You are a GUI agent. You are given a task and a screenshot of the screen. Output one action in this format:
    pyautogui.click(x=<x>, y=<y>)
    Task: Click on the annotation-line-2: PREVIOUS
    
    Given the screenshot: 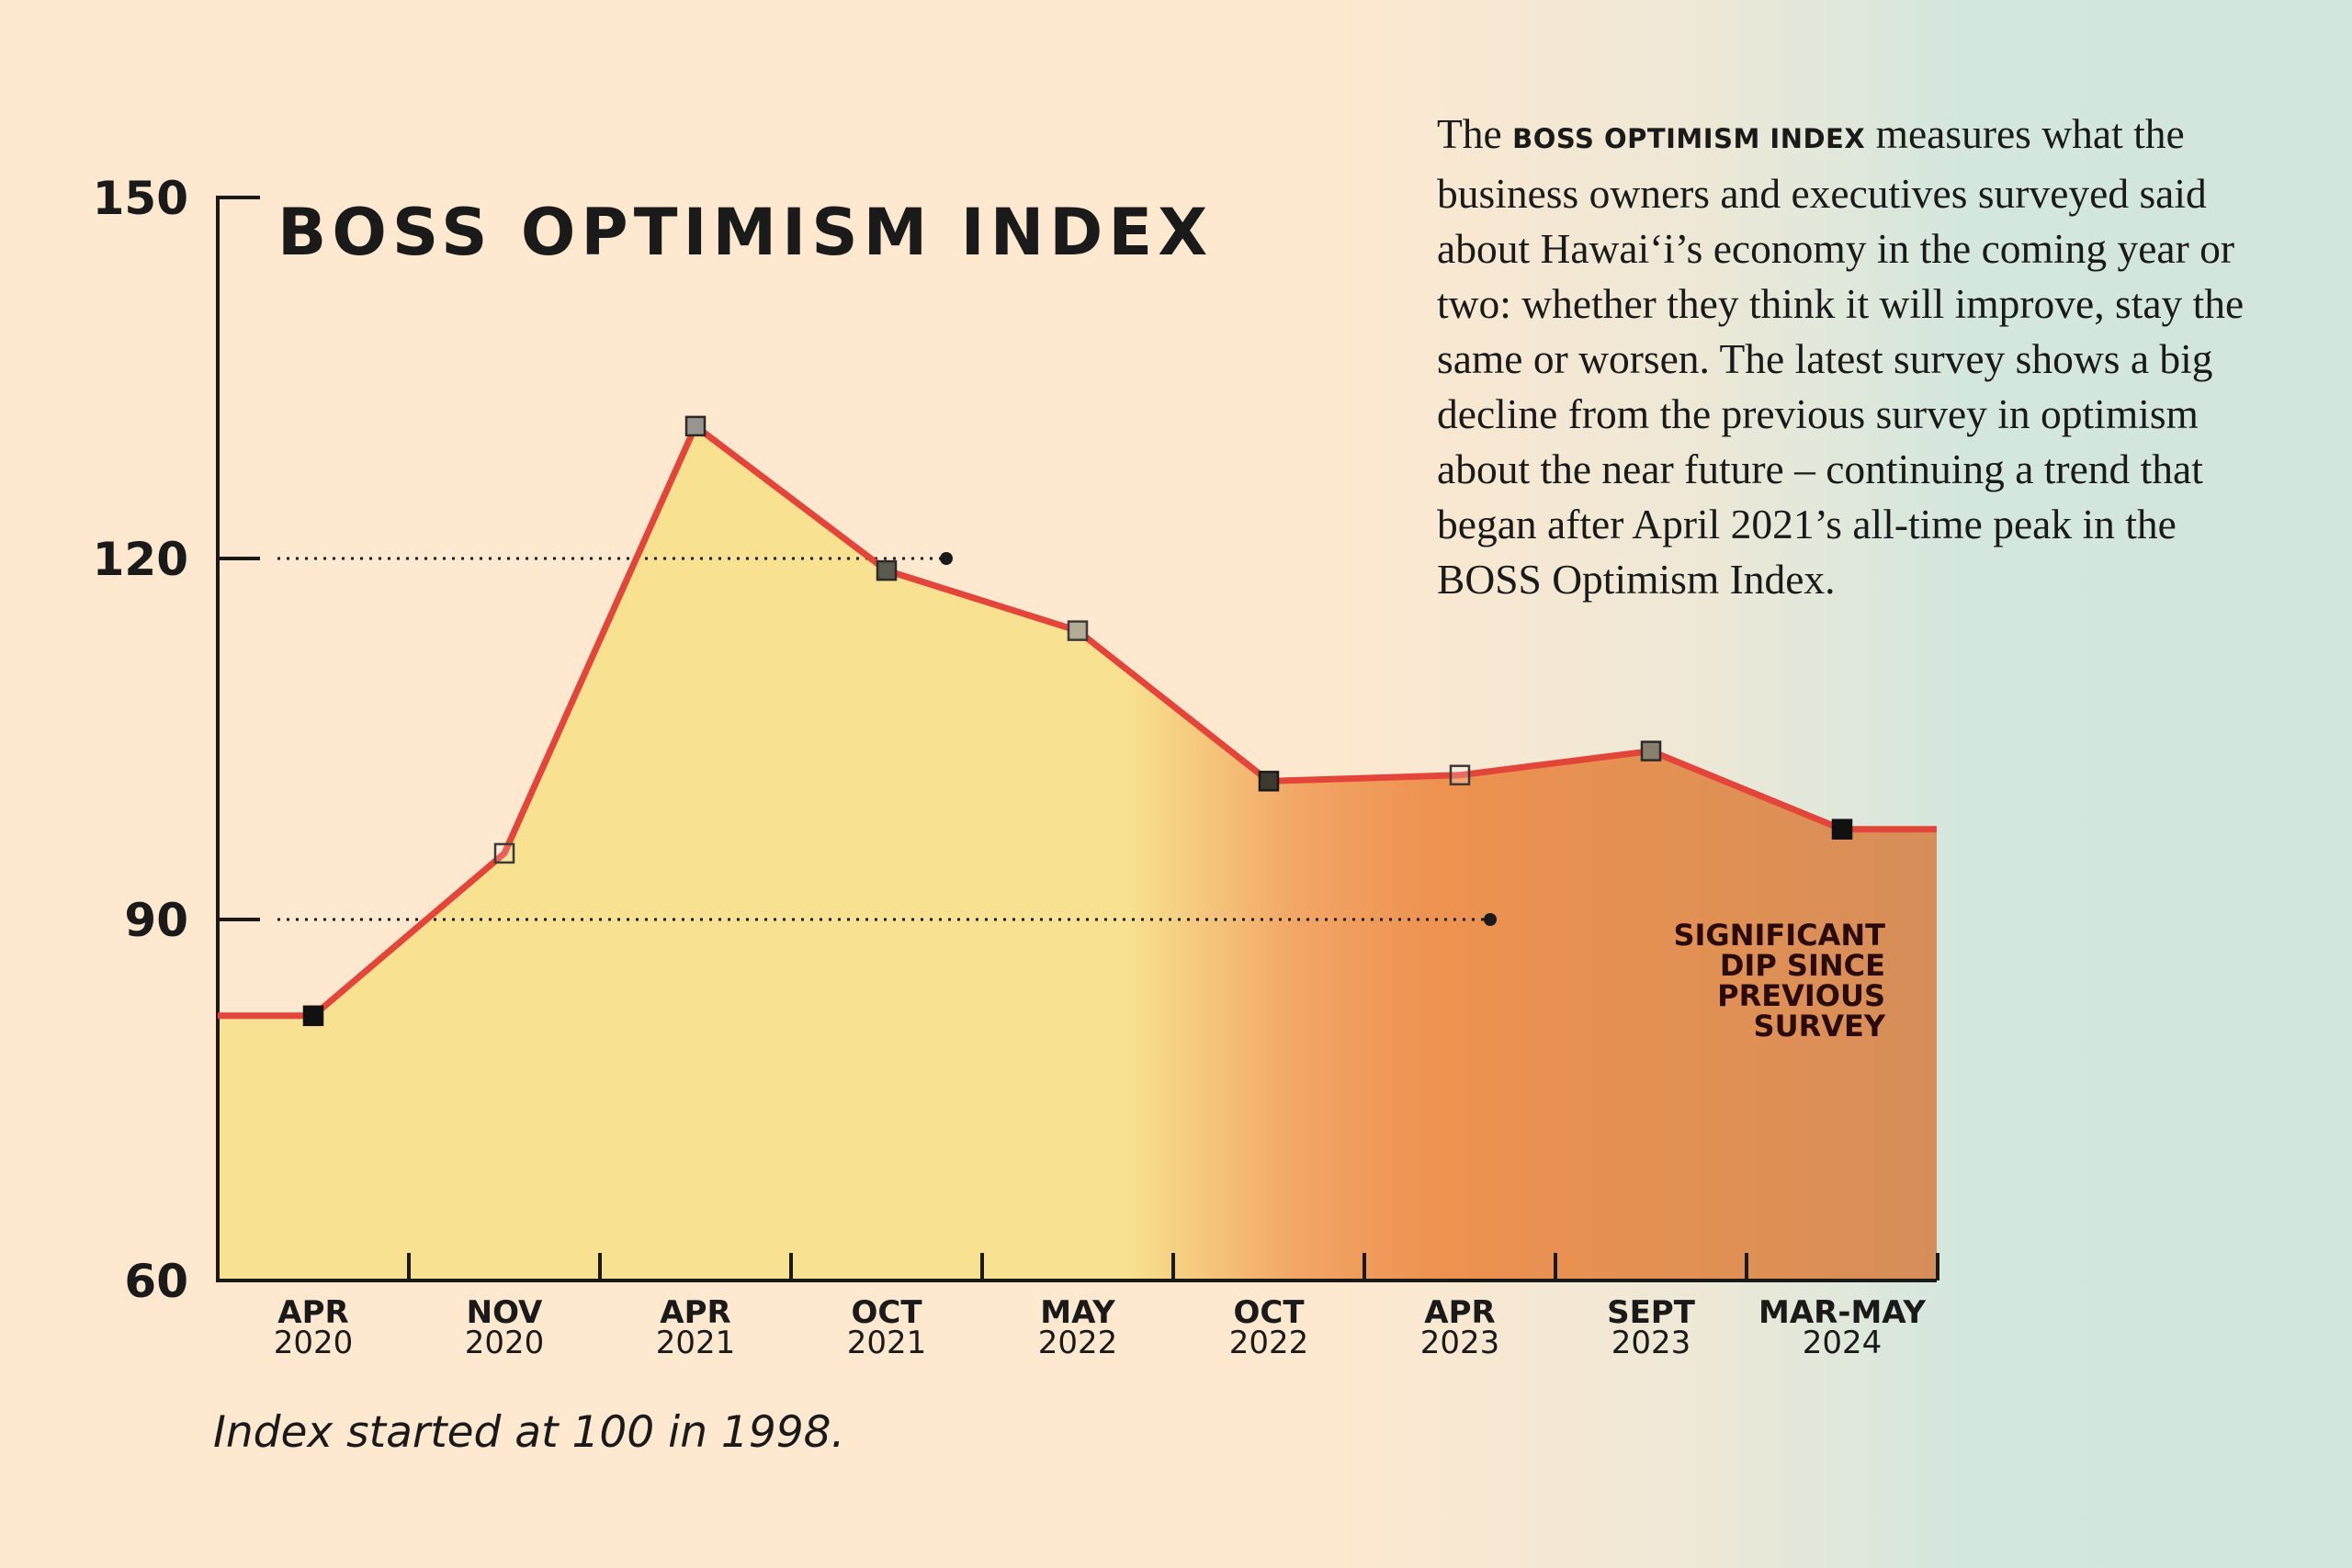 What is the action you would take?
    pyautogui.click(x=1801, y=996)
    